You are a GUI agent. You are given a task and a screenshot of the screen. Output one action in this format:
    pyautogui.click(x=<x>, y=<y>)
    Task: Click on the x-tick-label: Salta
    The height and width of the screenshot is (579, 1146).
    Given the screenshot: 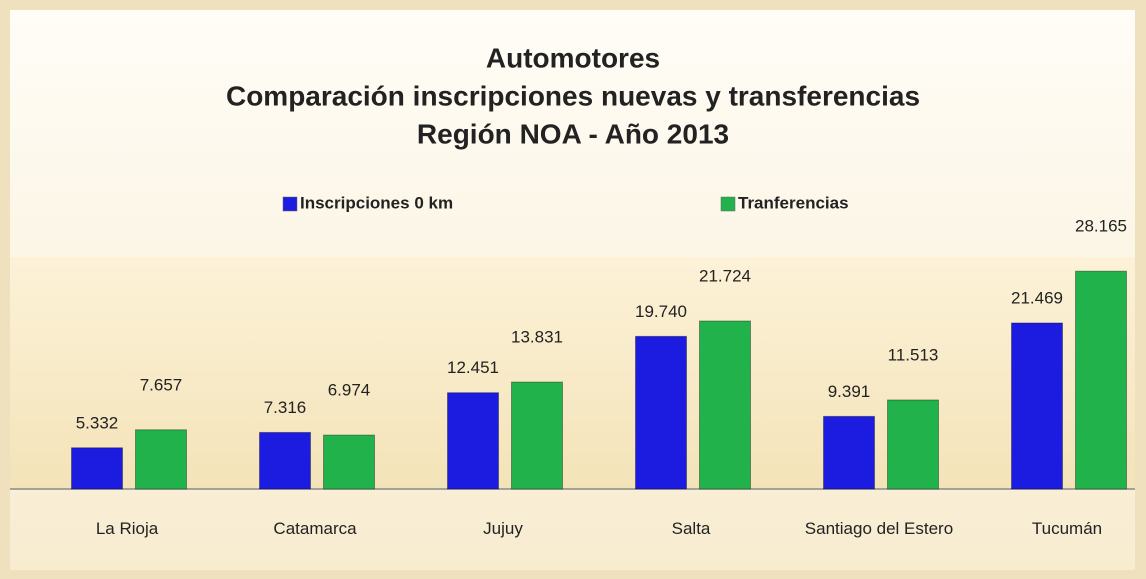 What is the action you would take?
    pyautogui.click(x=691, y=528)
    